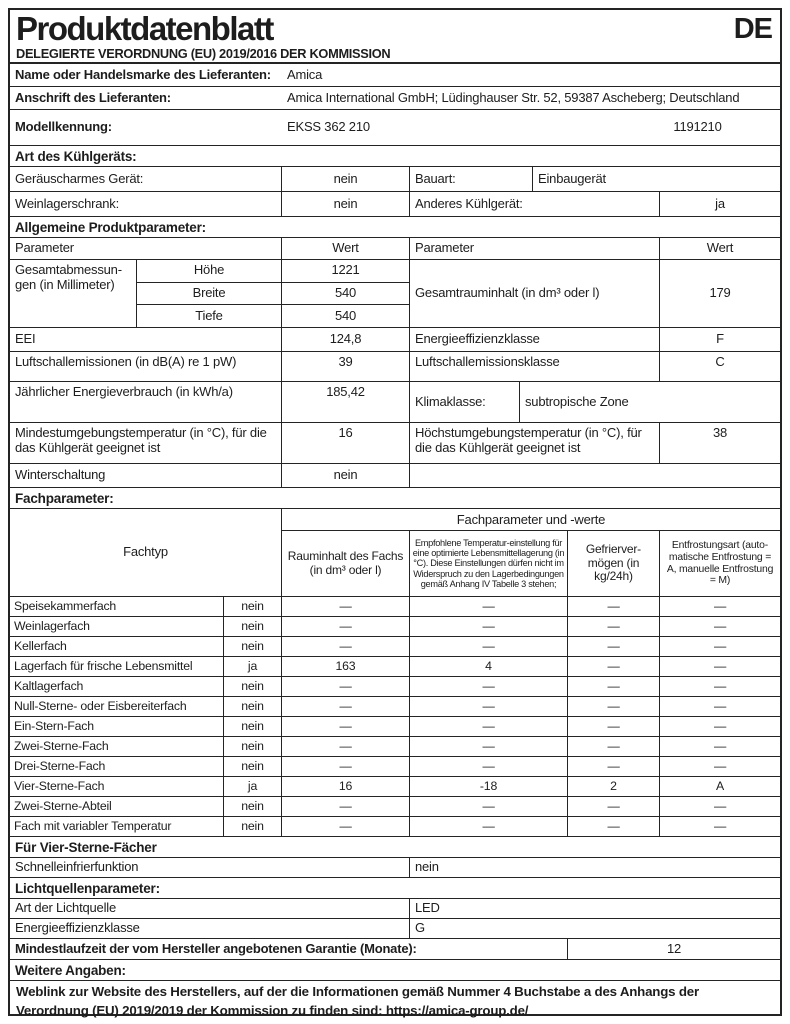 The image size is (790, 1024). I want to click on compartment-row-one-star: Ein-Stern-Fach nein — — — —, so click(395, 727).